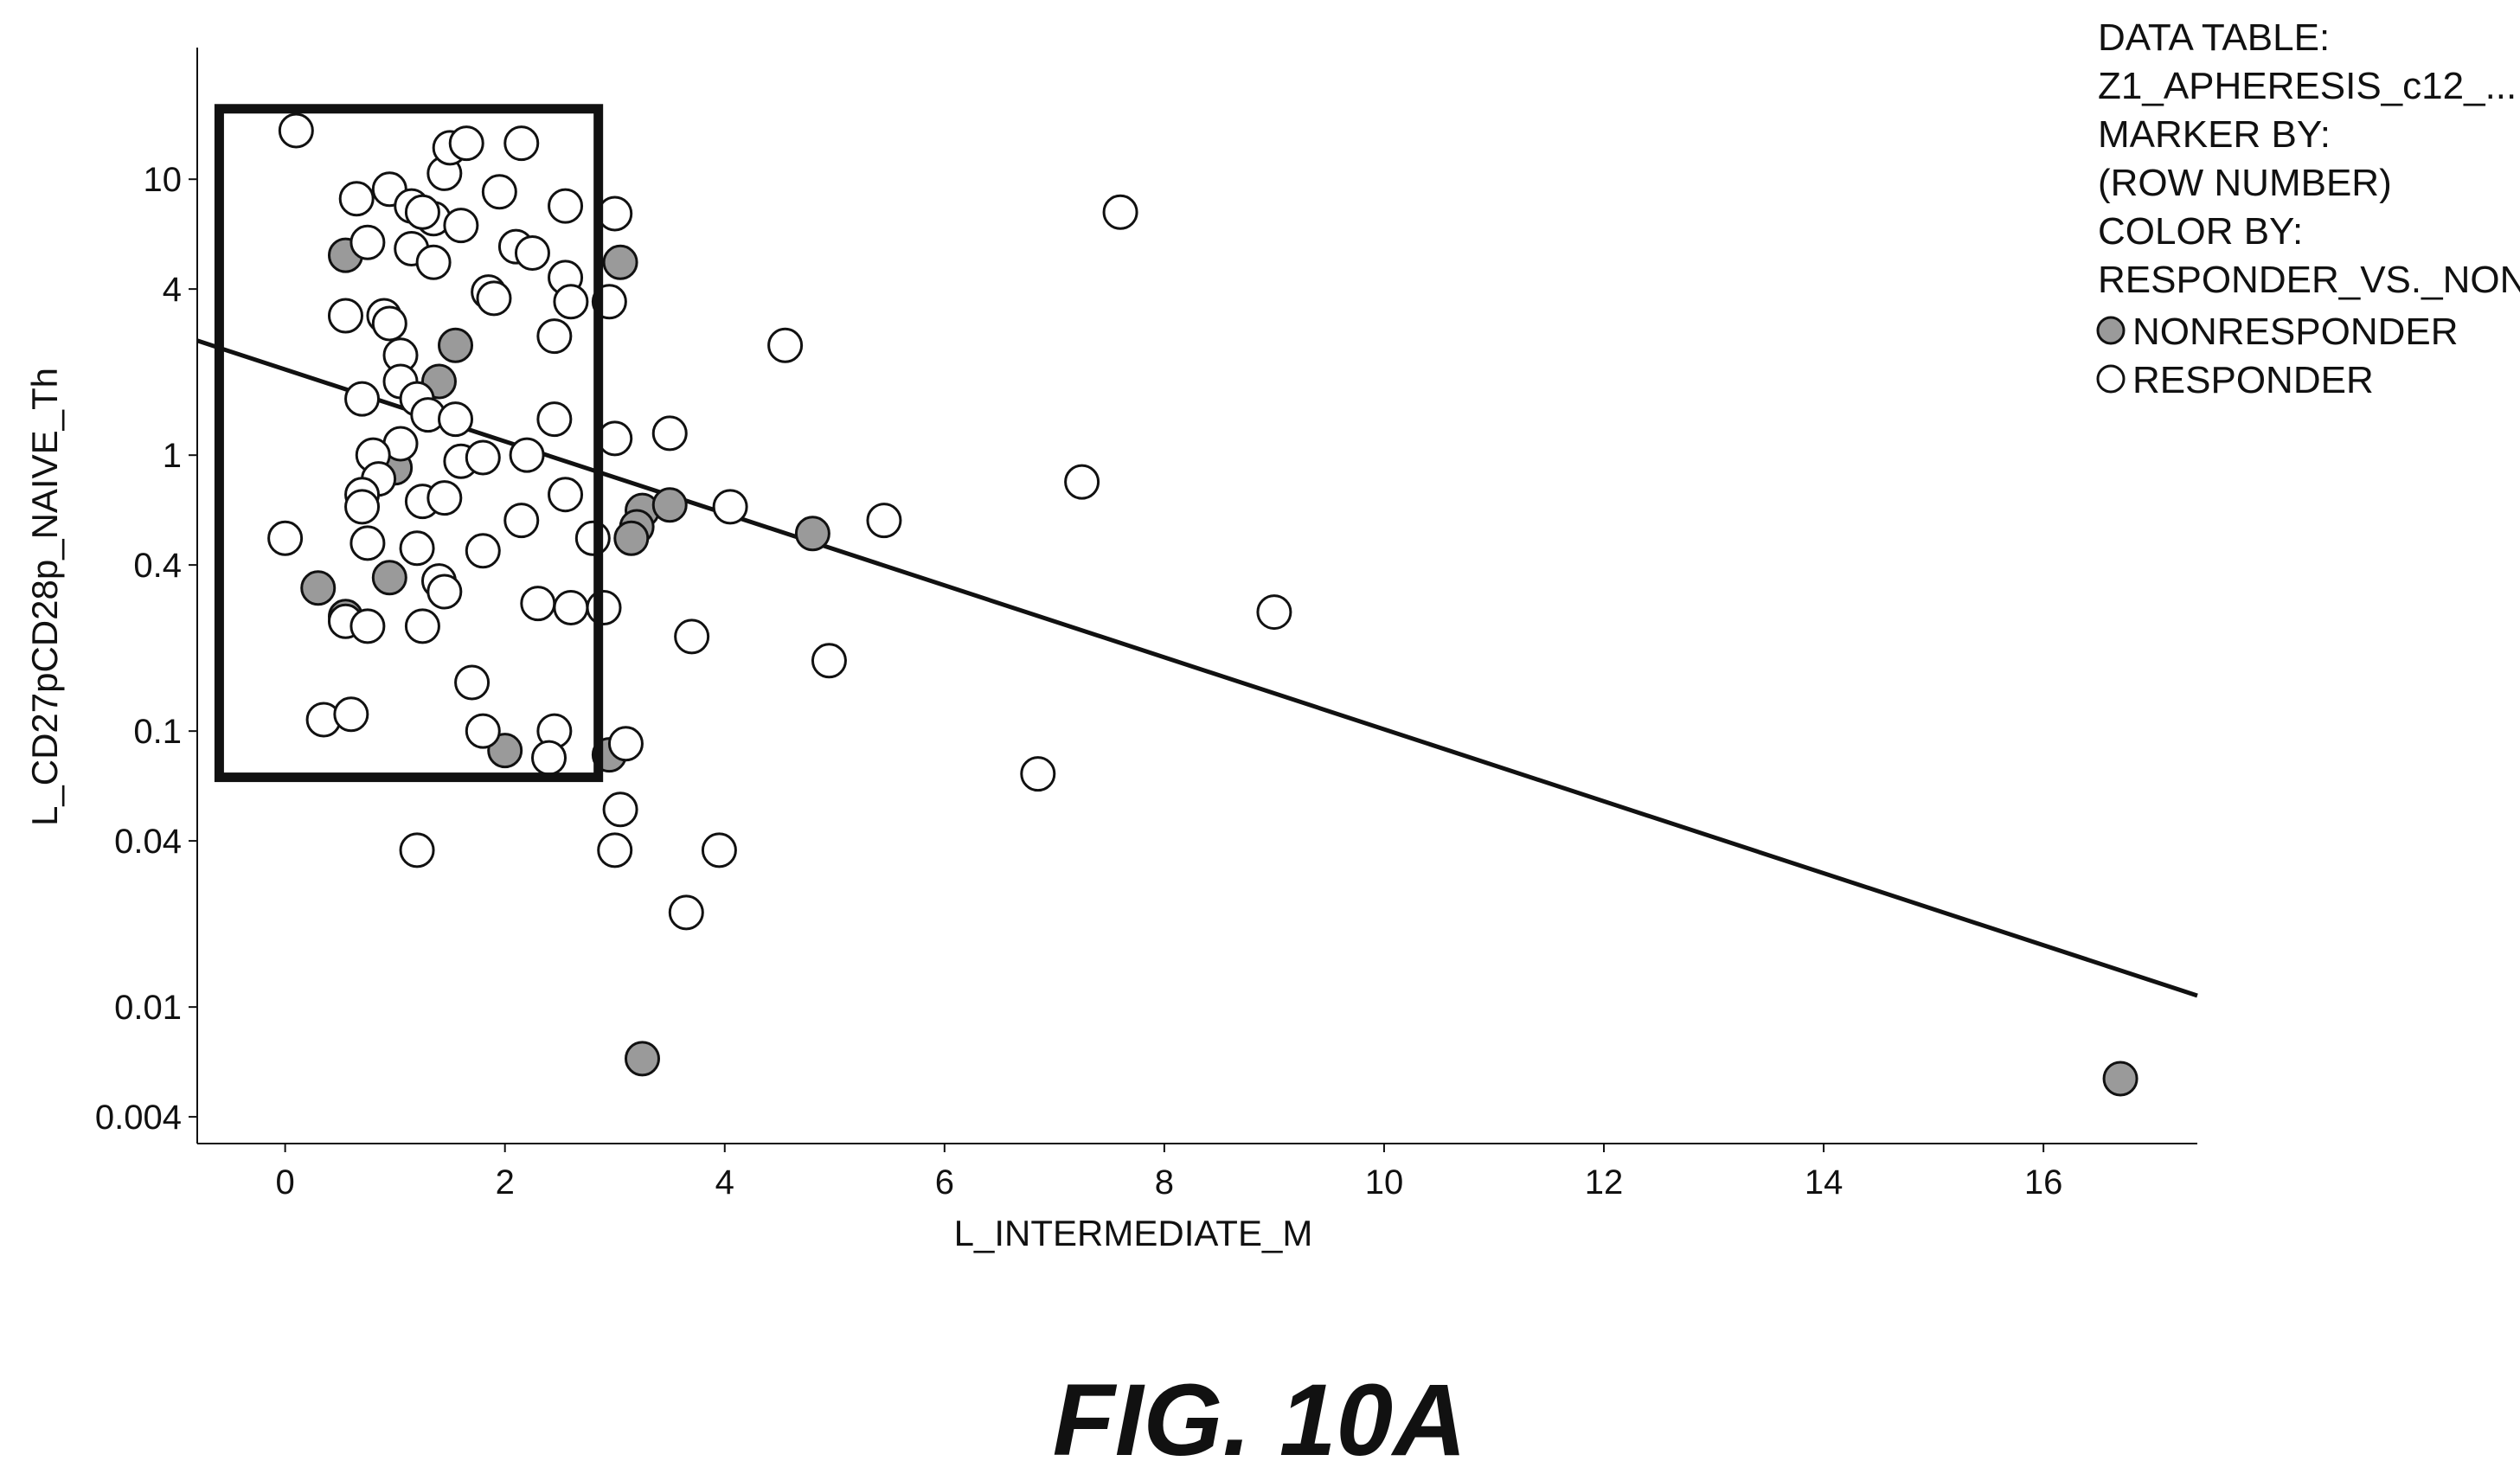 This screenshot has width=2520, height=1474. I want to click on legend-line: DATA TABLE:, so click(2214, 37).